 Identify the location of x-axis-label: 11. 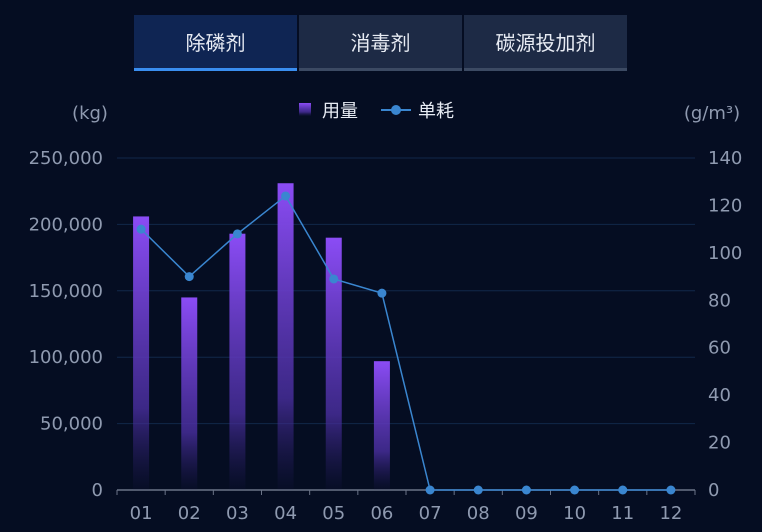
(622, 513).